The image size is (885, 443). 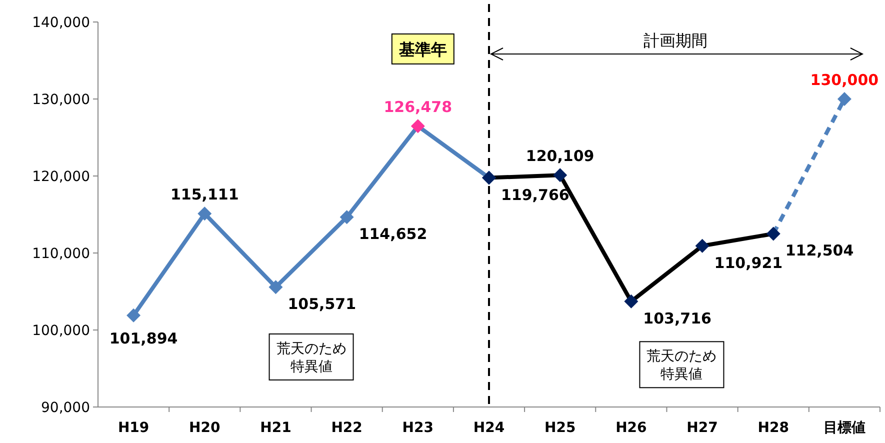 I want to click on y-tick-label: 120,000, so click(x=61, y=177).